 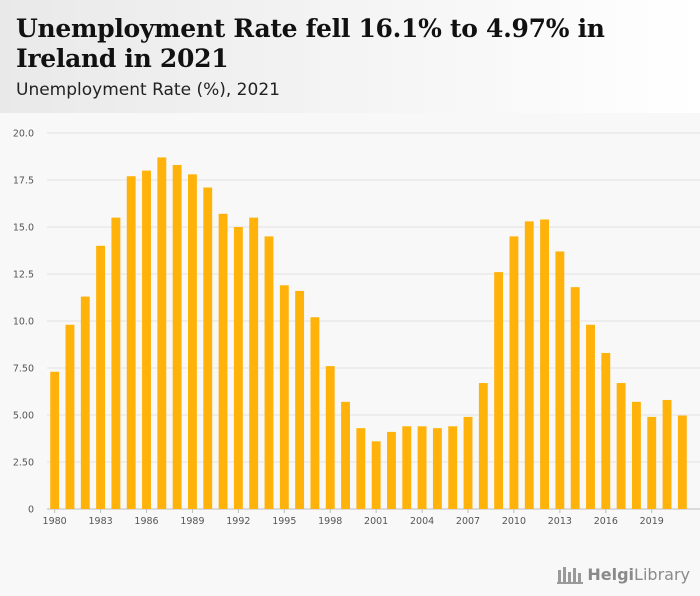 What do you see at coordinates (315, 413) in the screenshot?
I see `bar-1997` at bounding box center [315, 413].